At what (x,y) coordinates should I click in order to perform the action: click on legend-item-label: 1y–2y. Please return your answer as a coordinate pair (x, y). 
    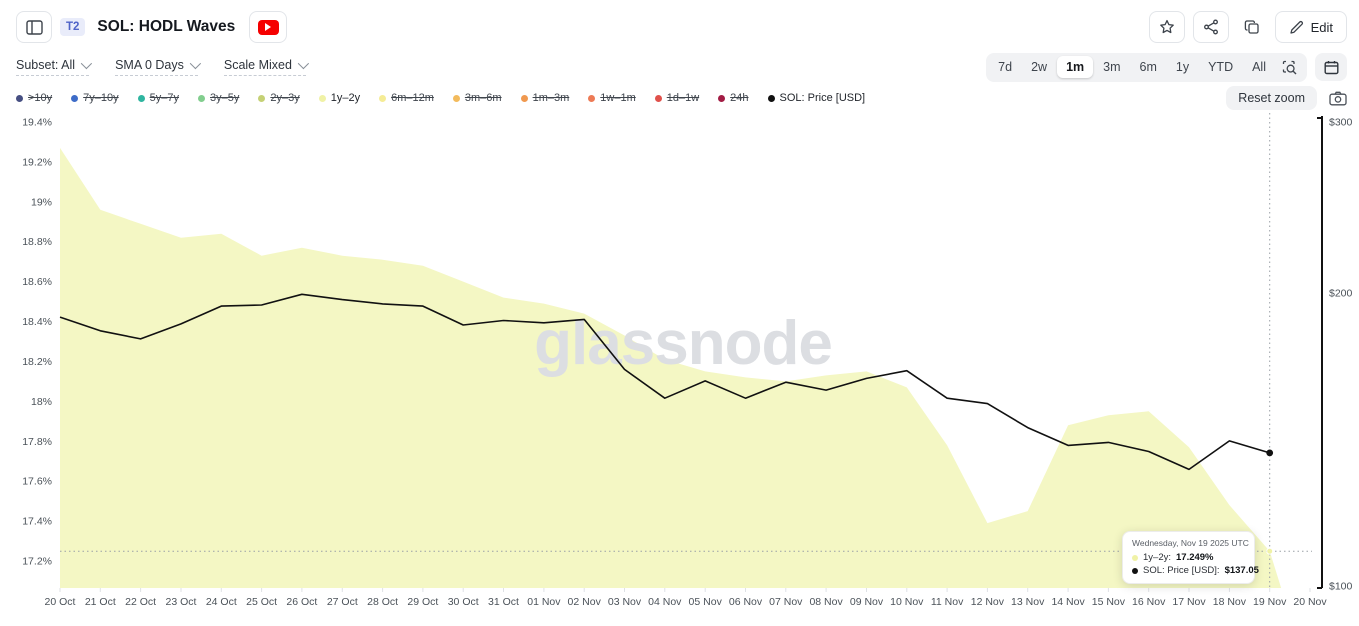
    Looking at the image, I should click on (345, 98).